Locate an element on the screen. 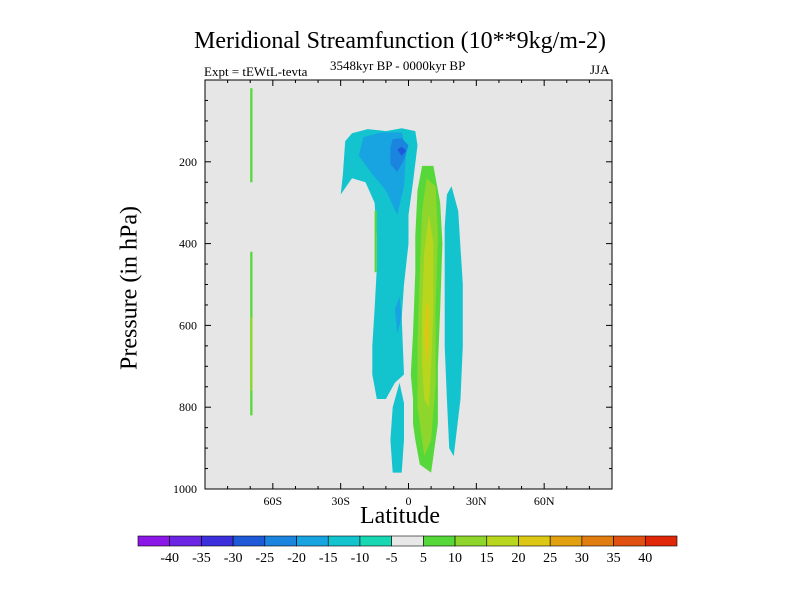 The height and width of the screenshot is (600, 800). x-axis-label: Latitude is located at coordinates (400, 516).